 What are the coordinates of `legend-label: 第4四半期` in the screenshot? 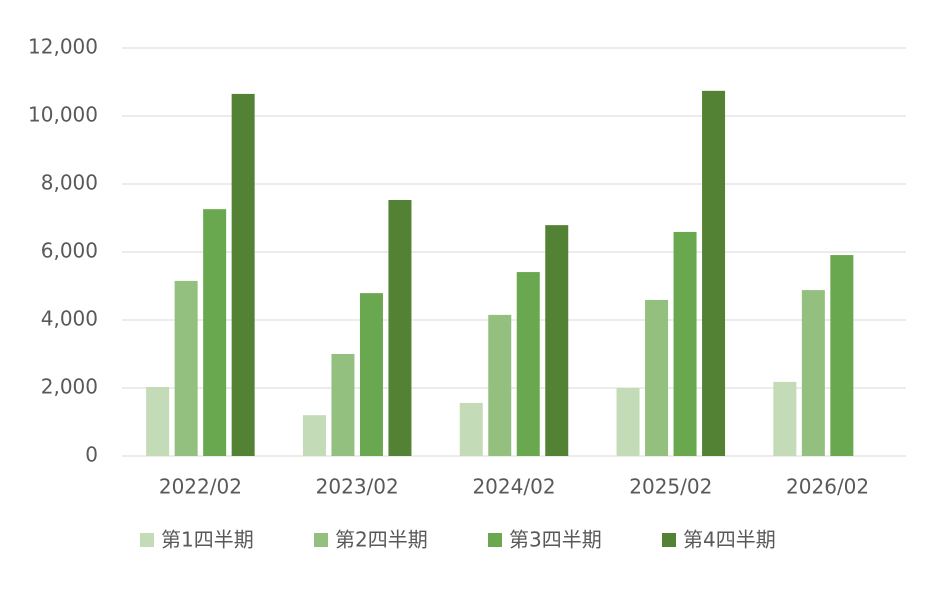 It's located at (729, 540).